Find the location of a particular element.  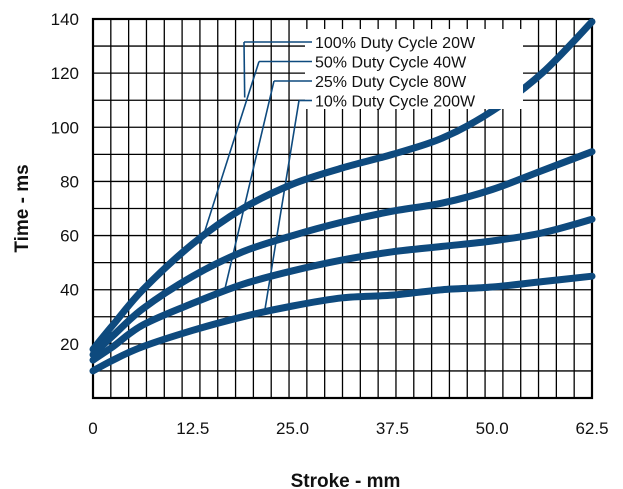

legend-label-1: 100% Duty Cycle 20W is located at coordinates (395, 43).